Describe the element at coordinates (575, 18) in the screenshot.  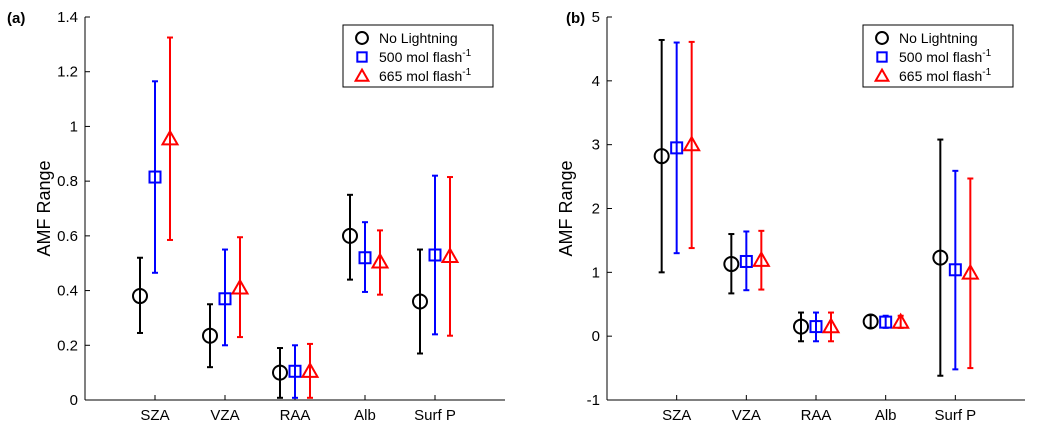
I see `panel-label: (b)` at that location.